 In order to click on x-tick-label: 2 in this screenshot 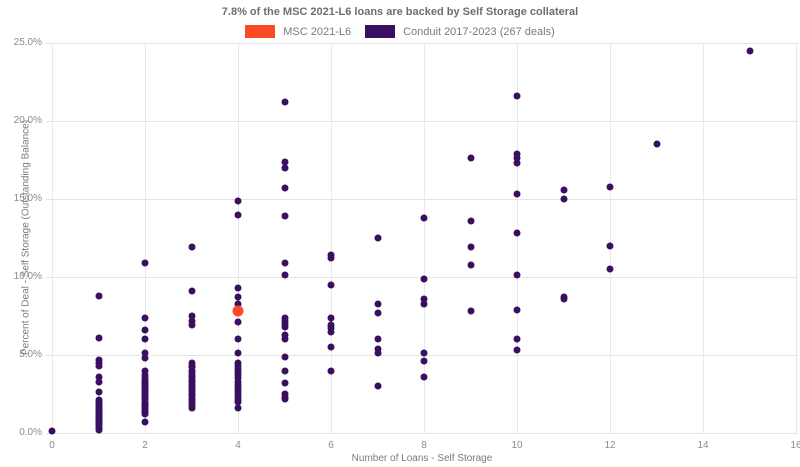, I will do `click(145, 445)`.